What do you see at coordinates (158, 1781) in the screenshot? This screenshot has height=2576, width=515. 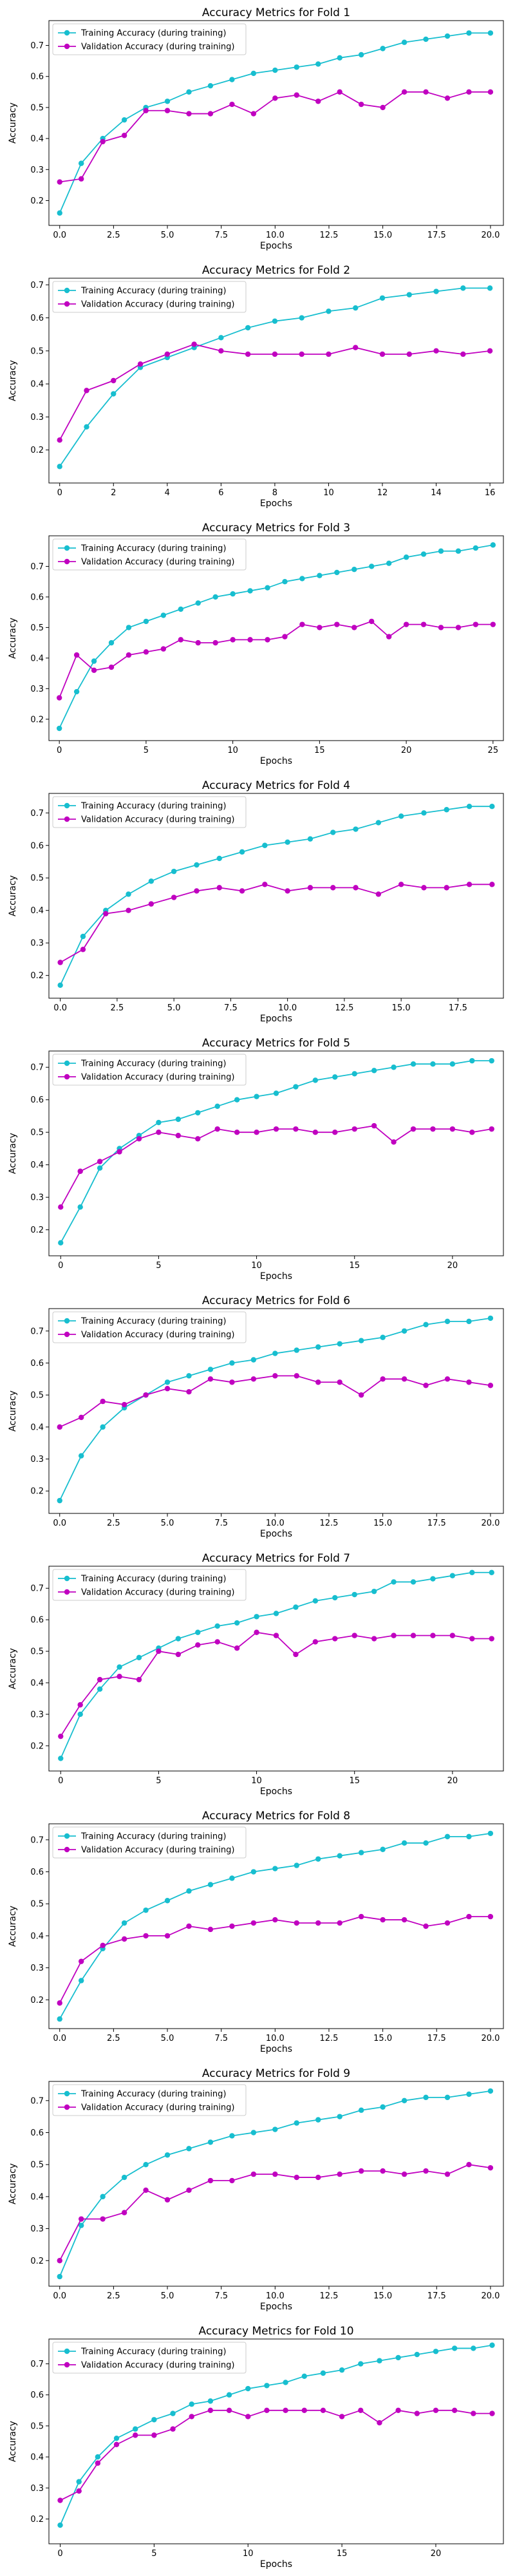 I see `x-tick-label: 5` at bounding box center [158, 1781].